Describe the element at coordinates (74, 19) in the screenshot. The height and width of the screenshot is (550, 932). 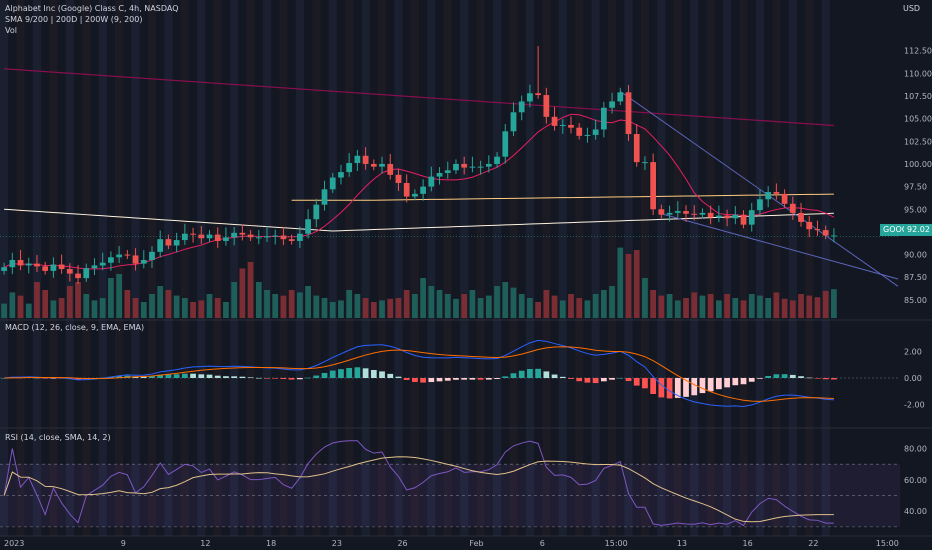
I see `indicator-legend: SMA 9/200 | 200D | 200W (9, 200)` at that location.